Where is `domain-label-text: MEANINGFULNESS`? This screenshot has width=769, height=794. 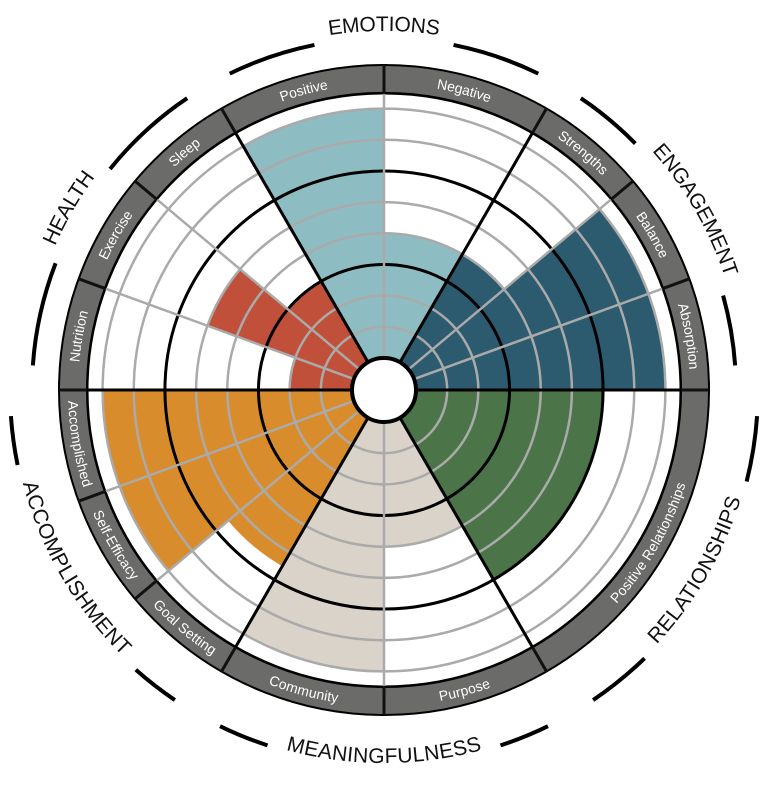 domain-label-text: MEANINGFULNESS is located at coordinates (384, 750).